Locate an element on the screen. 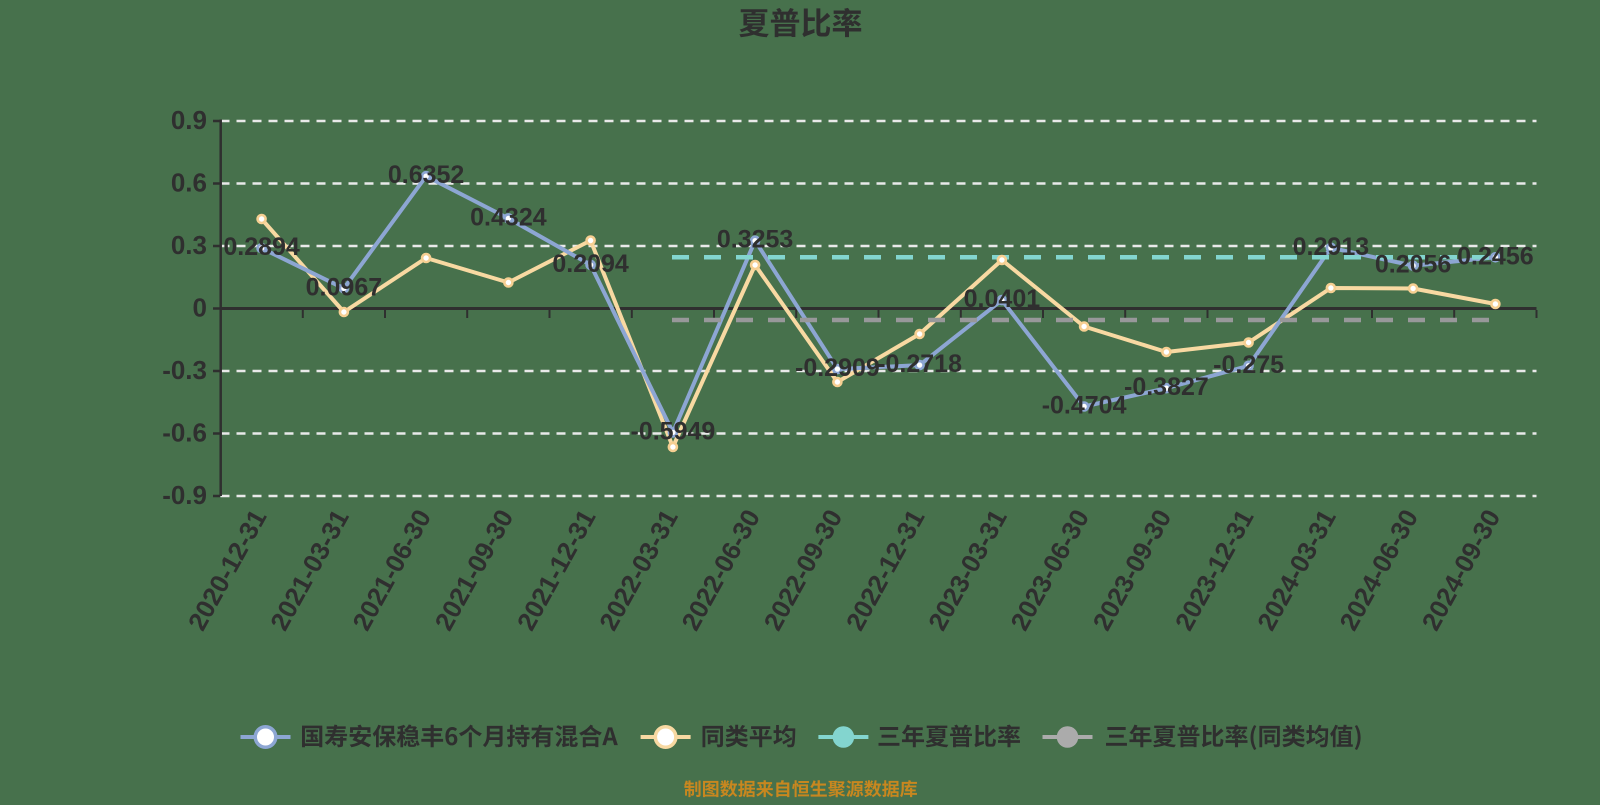 The height and width of the screenshot is (805, 1600). svg-text: -0.275 is located at coordinates (1248, 365).